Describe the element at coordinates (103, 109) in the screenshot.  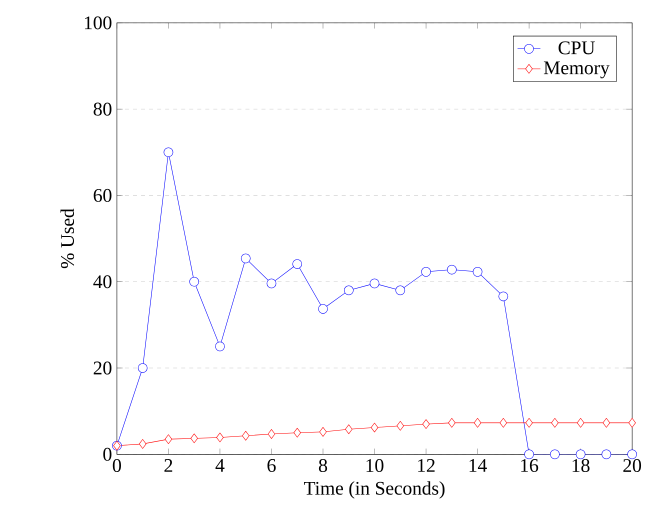
I see `y-tick-label: 80` at that location.